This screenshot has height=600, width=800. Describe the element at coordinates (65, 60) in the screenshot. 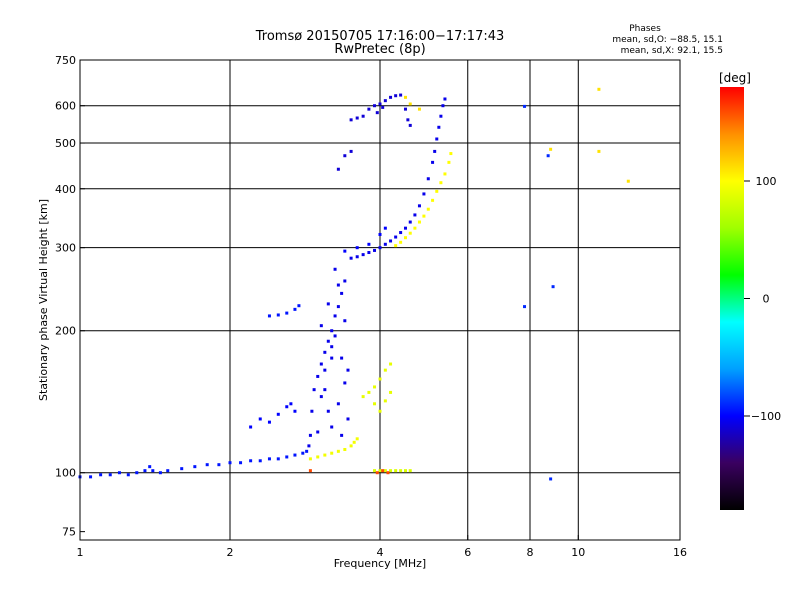

I see `y-tick-label: 750` at that location.